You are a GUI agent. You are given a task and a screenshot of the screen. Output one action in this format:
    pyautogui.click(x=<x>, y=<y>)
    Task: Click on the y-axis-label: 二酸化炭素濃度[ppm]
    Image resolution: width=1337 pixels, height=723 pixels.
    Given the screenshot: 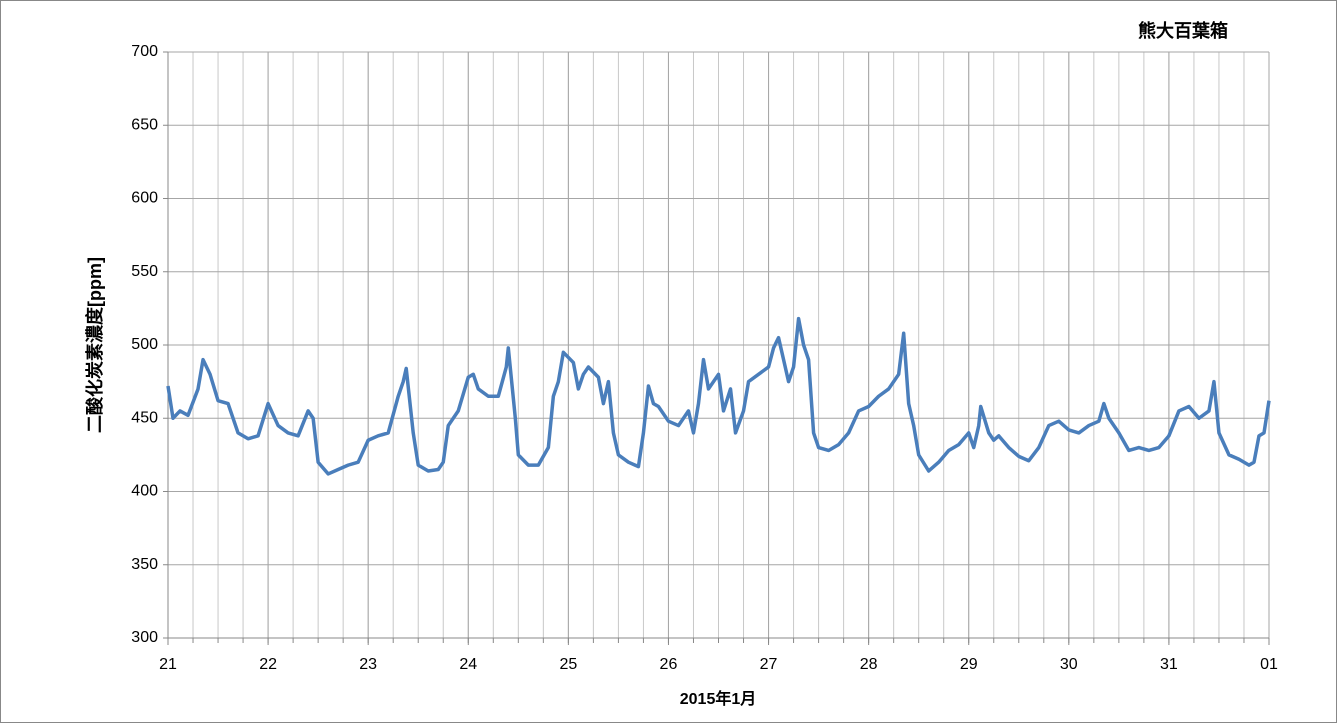 What is the action you would take?
    pyautogui.click(x=94, y=345)
    